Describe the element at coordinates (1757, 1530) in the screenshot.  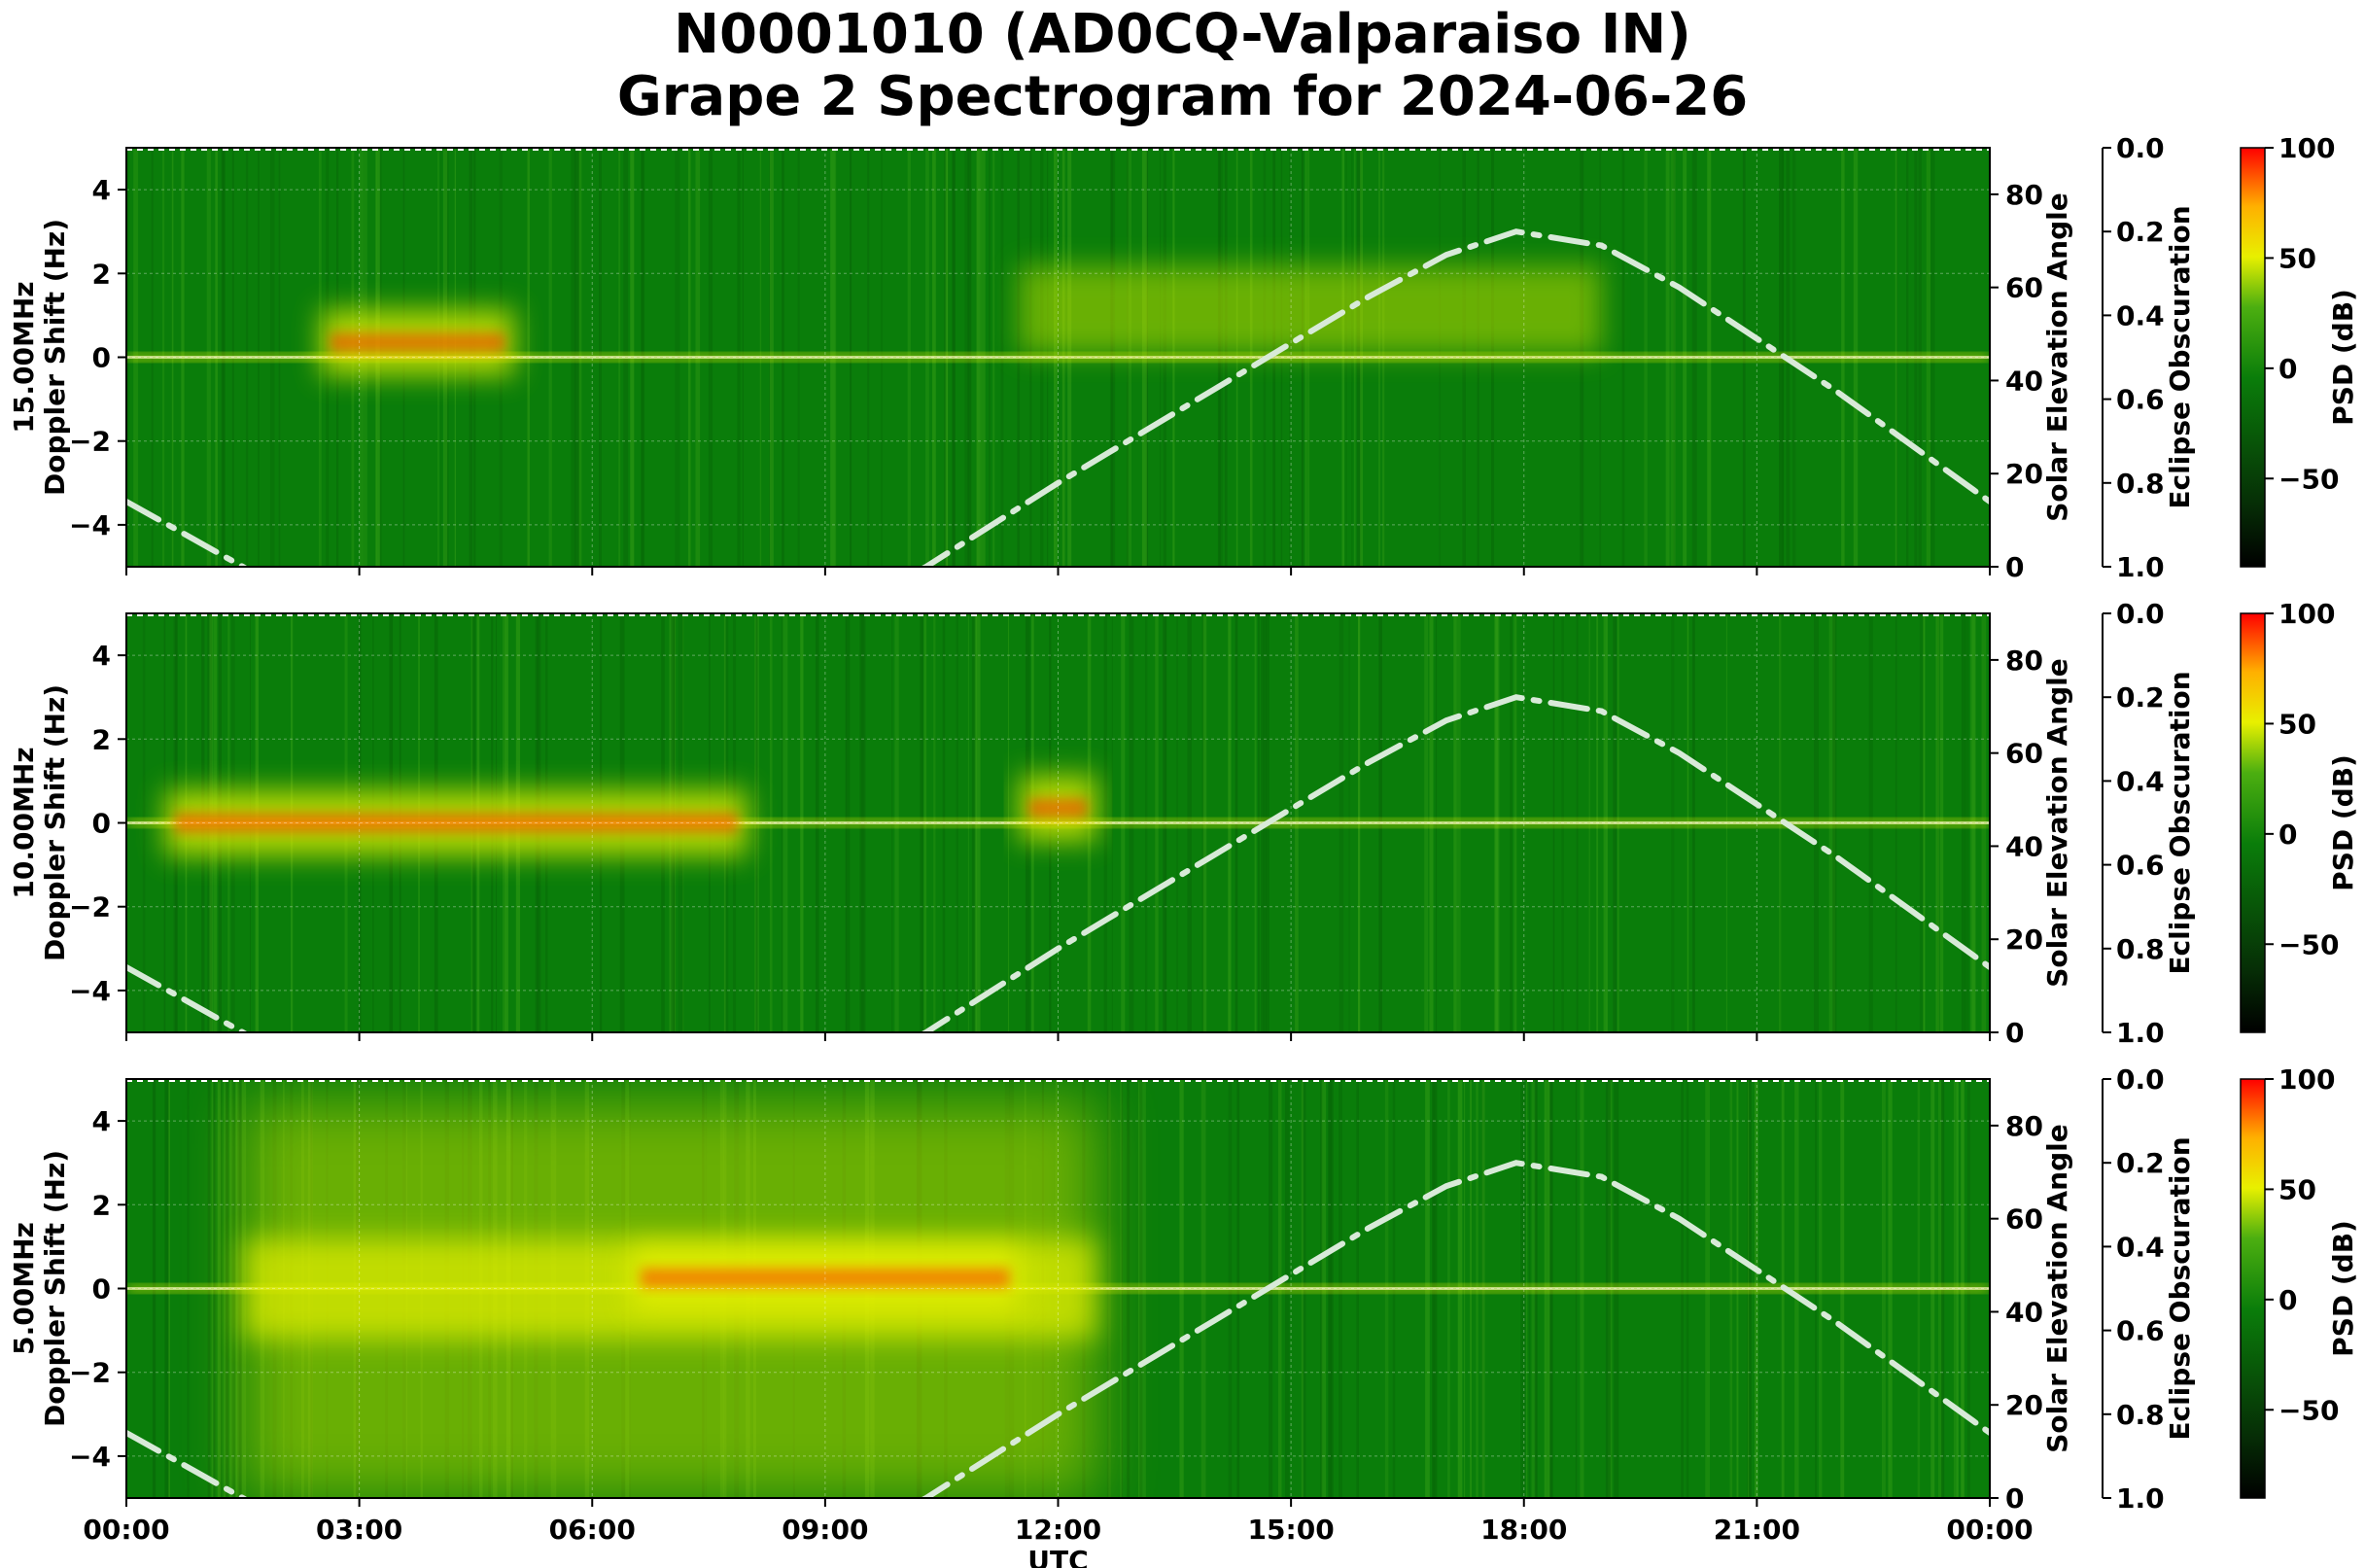
I see `x-tick-label: 21:00` at that location.